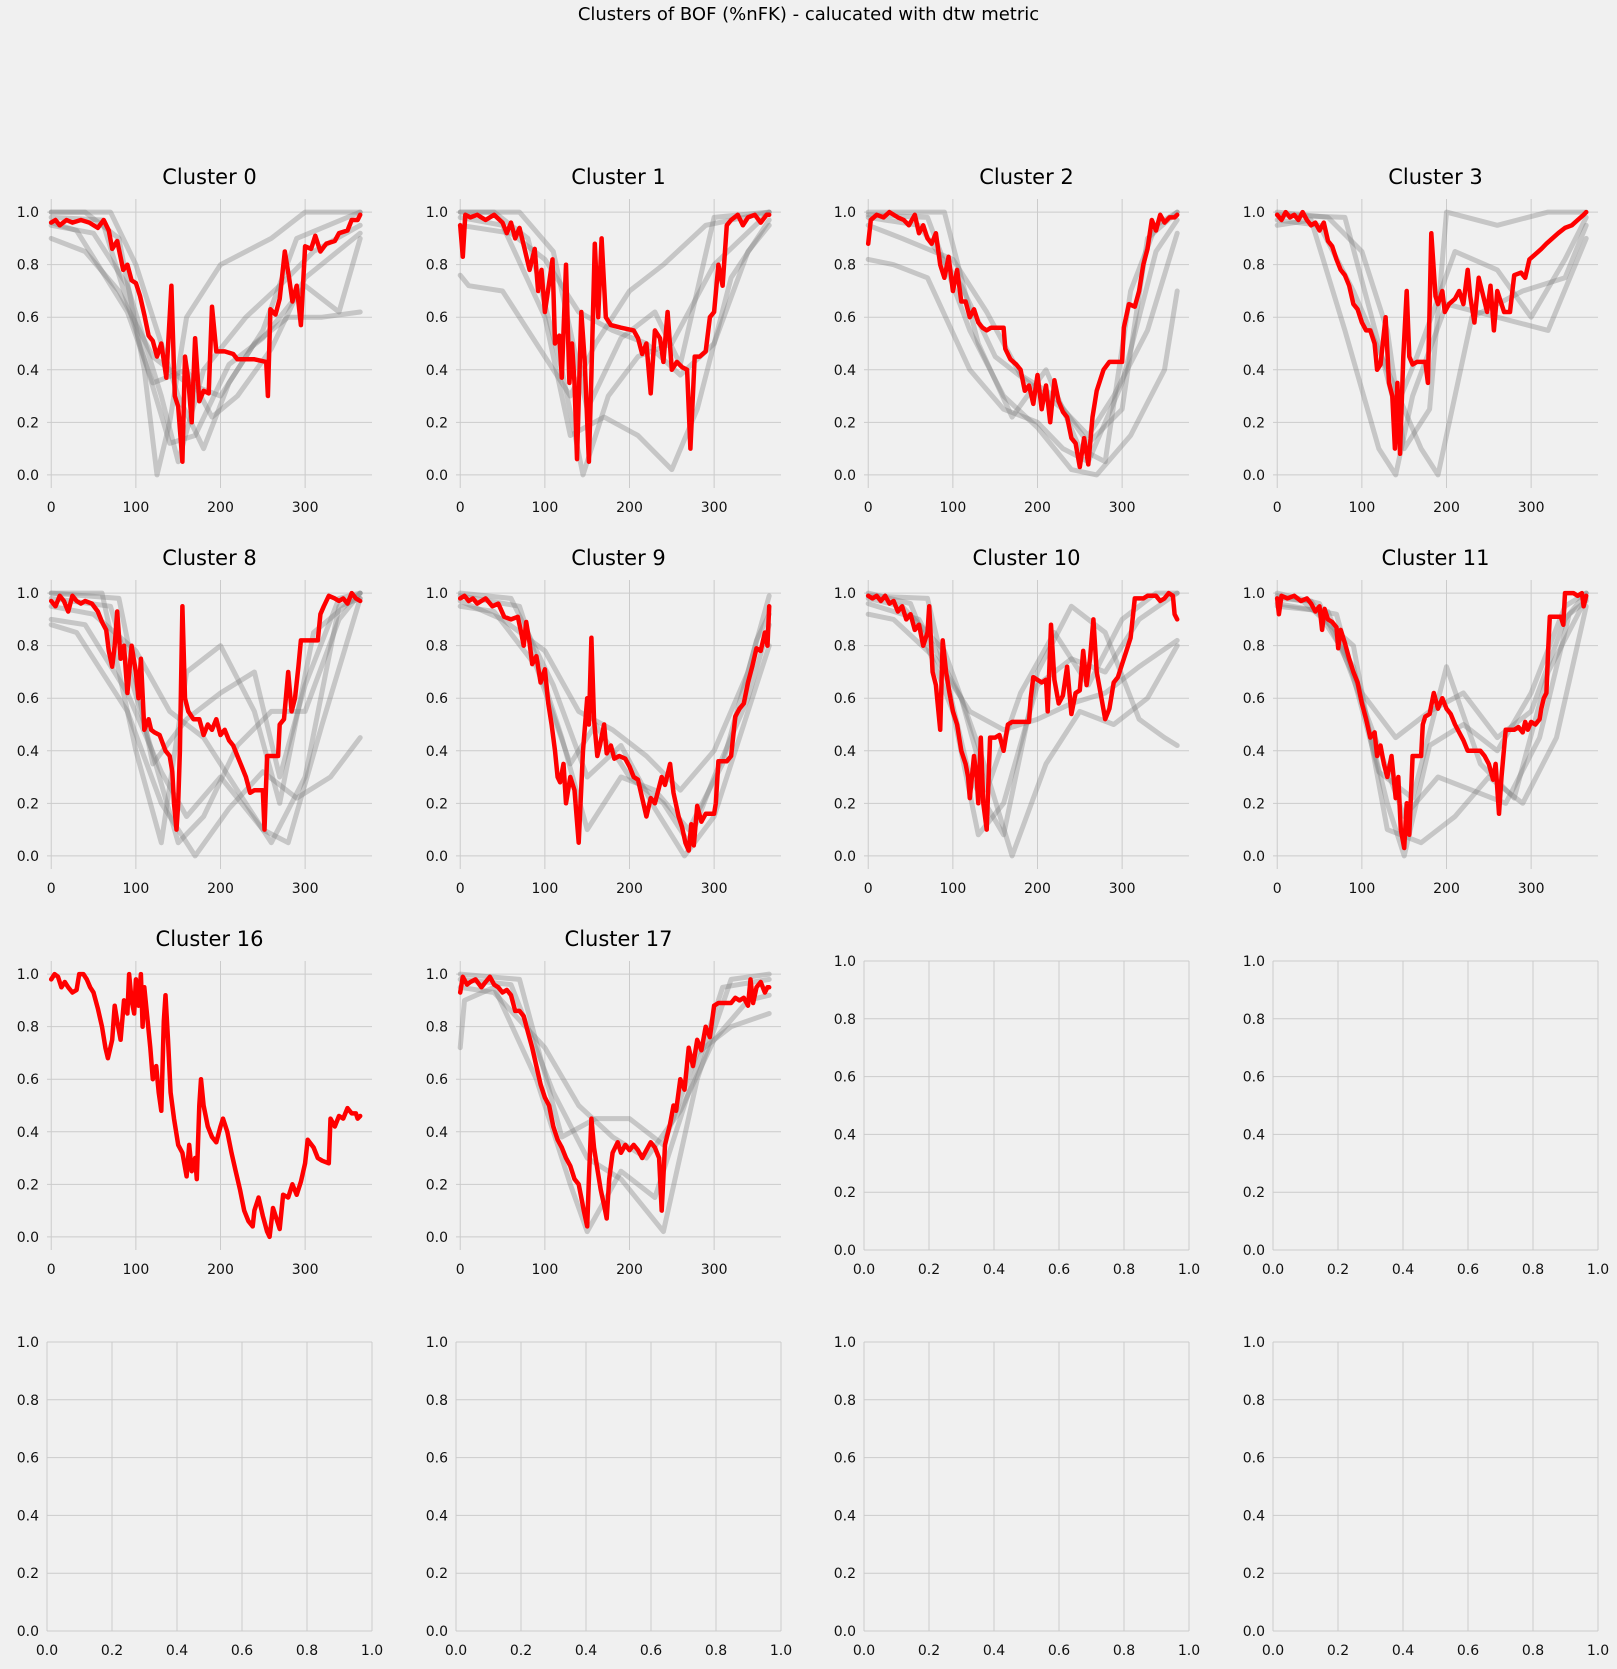  Describe the element at coordinates (1426, 1497) in the screenshot. I see `subplot-15: 0.0 0.2 0.4 0.6 0.8 1.0 0.0 0.2 0.4 0.6 0.8 1.0` at that location.